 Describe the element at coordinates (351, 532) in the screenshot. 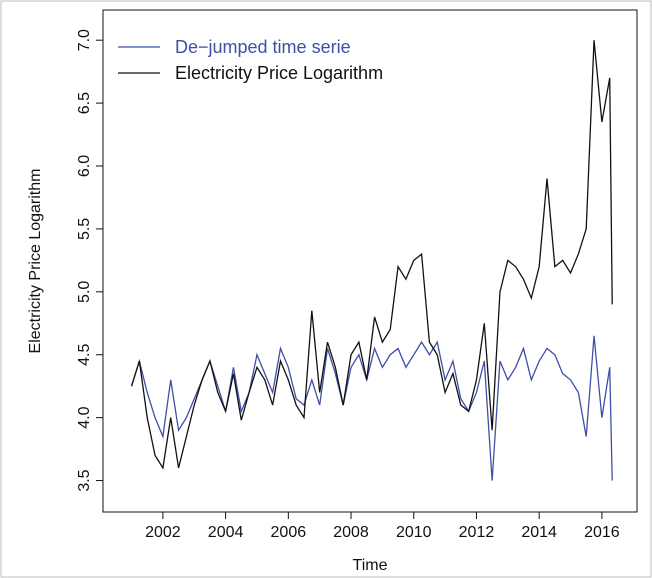

I see `x-tick-label: 2008` at that location.